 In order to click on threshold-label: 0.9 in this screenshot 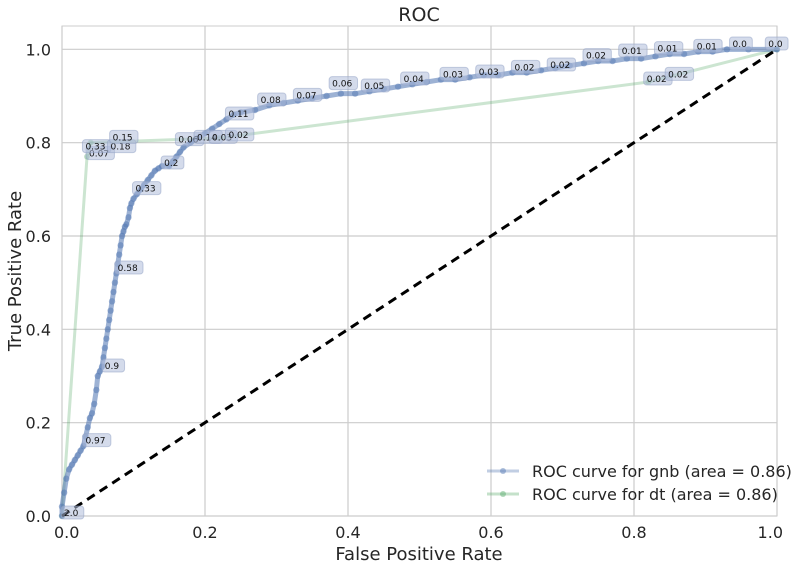, I will do `click(112, 367)`.